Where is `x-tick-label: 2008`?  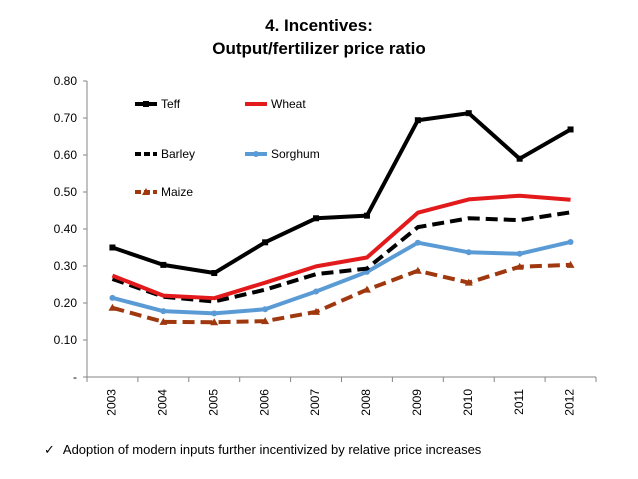 x-tick-label: 2008 is located at coordinates (366, 402).